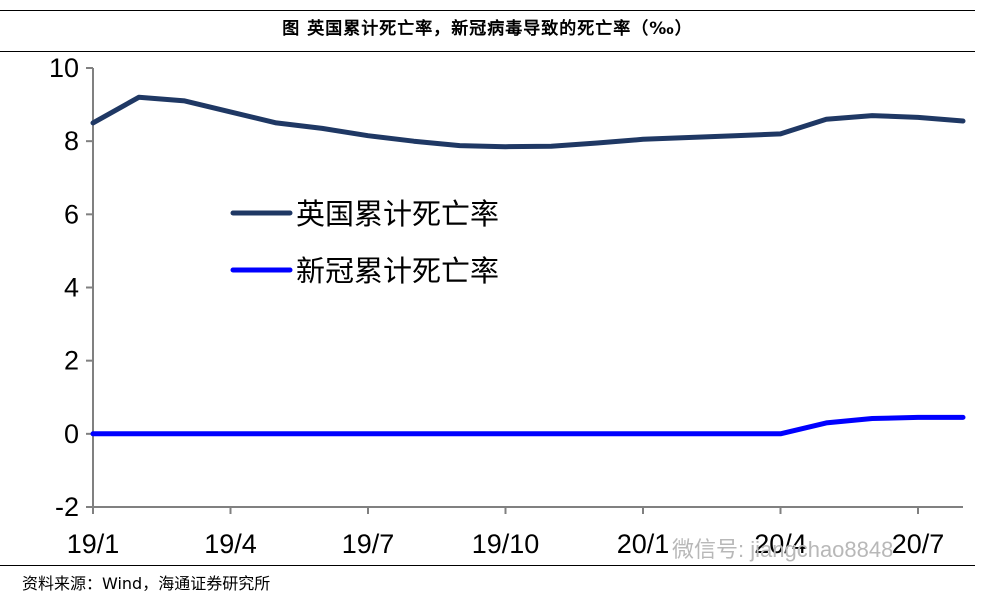 The width and height of the screenshot is (1002, 598). Describe the element at coordinates (93, 544) in the screenshot. I see `x-tick-label: 19/1` at that location.